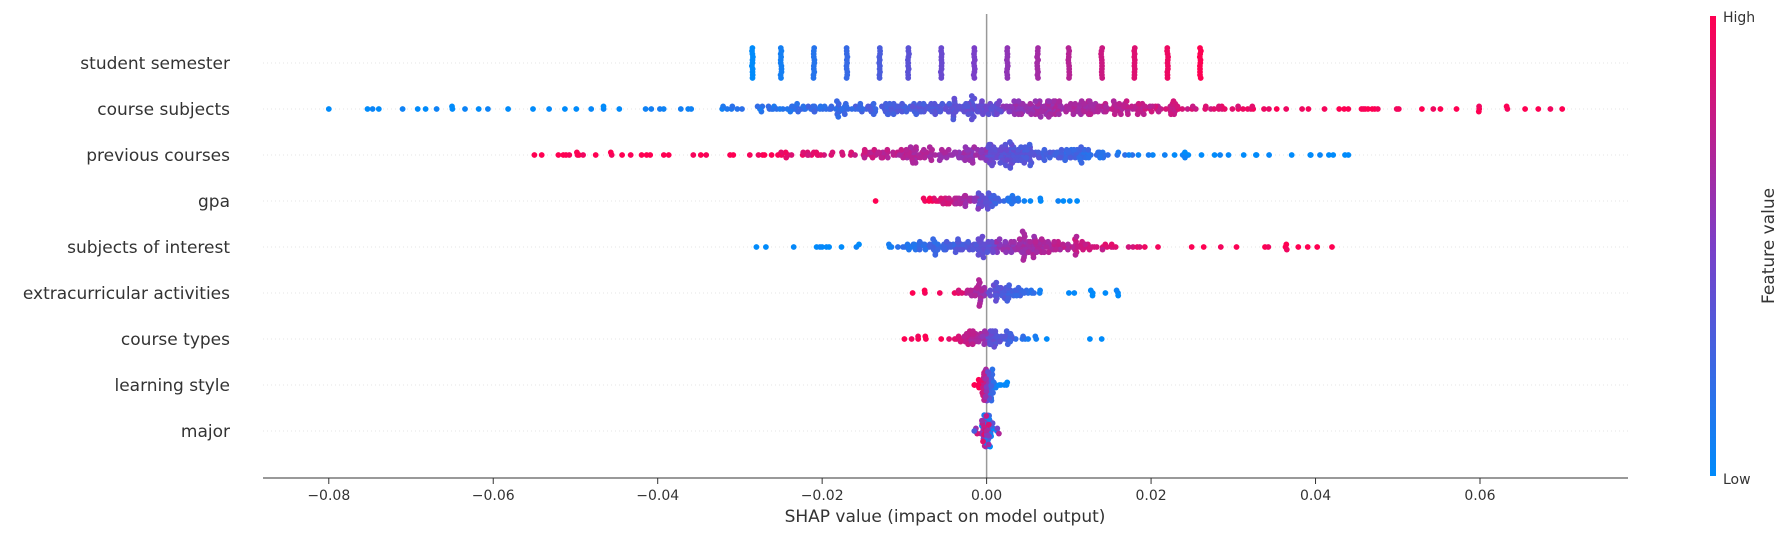 This screenshot has height=536, width=1785. What do you see at coordinates (879, 78) in the screenshot?
I see `shap-point-student-semester` at bounding box center [879, 78].